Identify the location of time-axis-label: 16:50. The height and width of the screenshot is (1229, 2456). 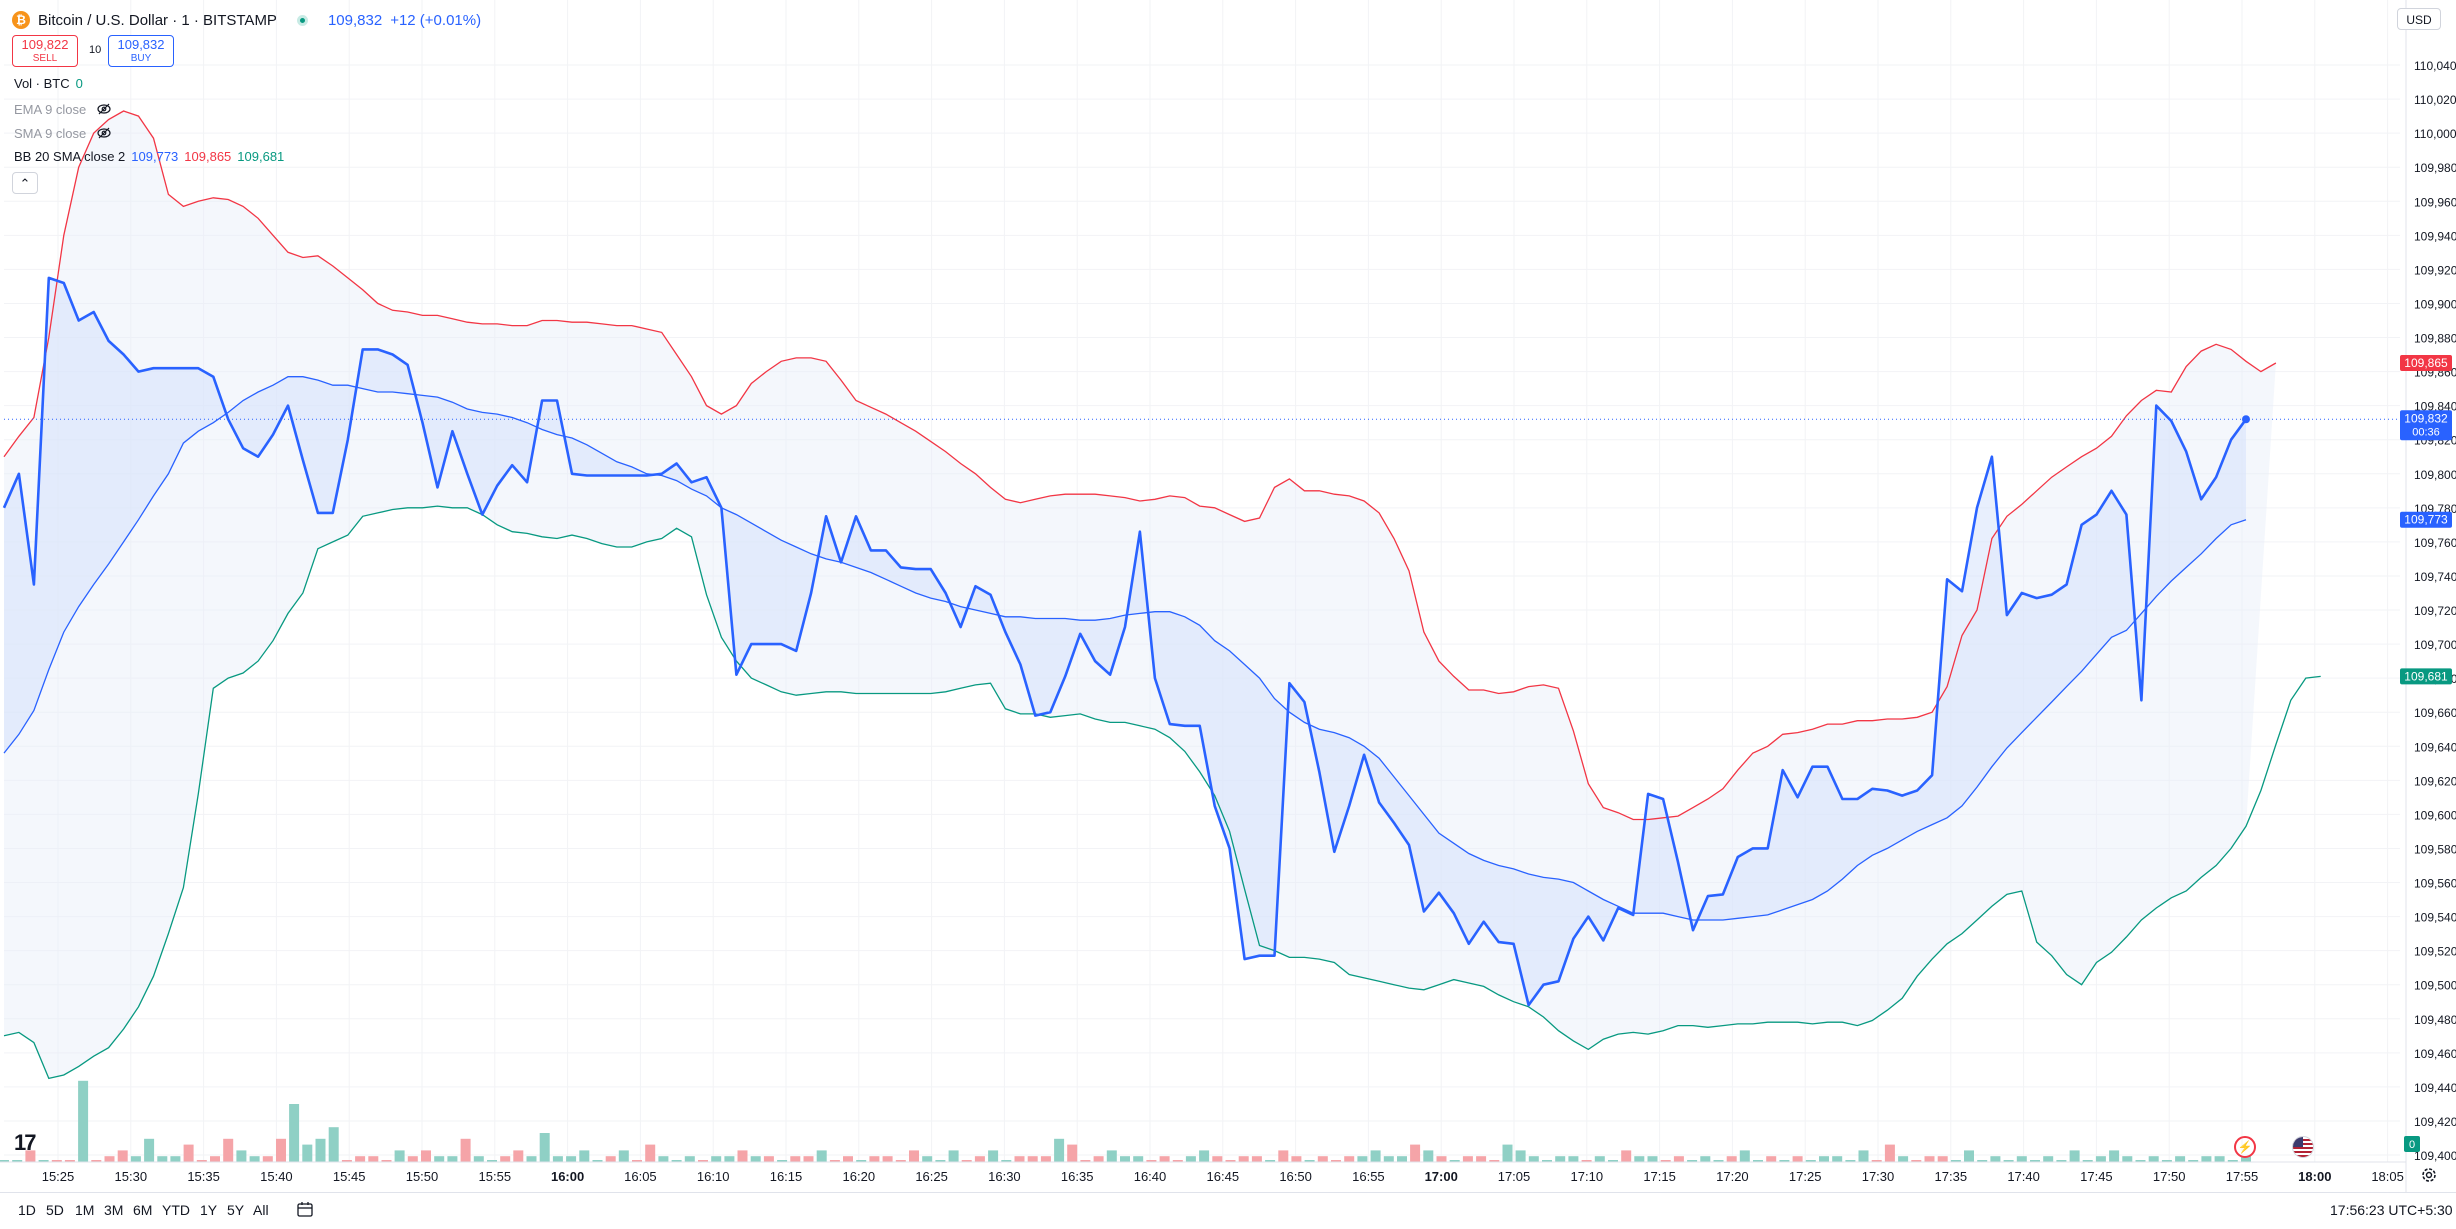
(1295, 1176).